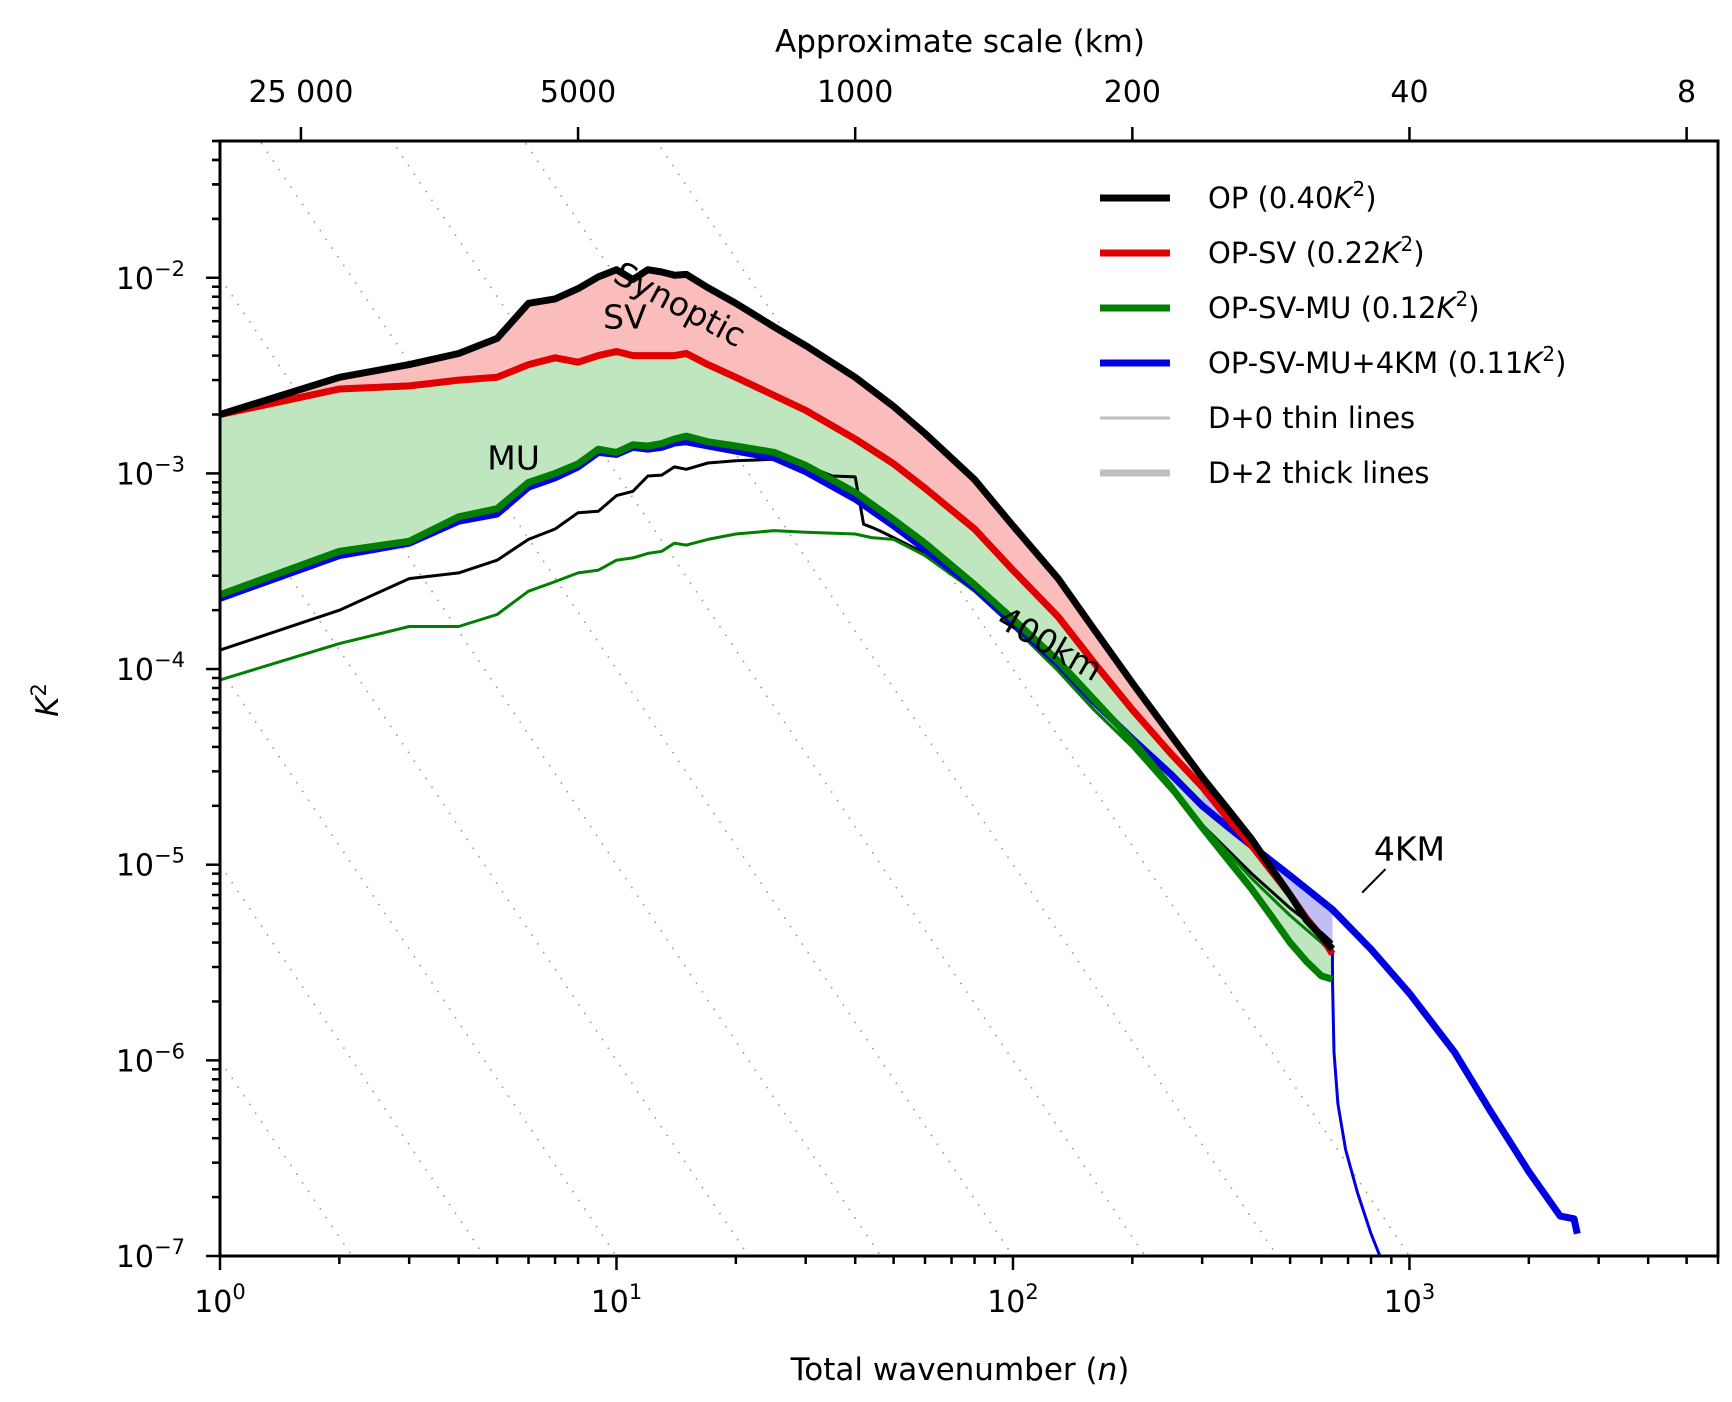 Image resolution: width=1732 pixels, height=1402 pixels. Describe the element at coordinates (1132, 92) in the screenshot. I see `top-tick-label: 200` at that location.